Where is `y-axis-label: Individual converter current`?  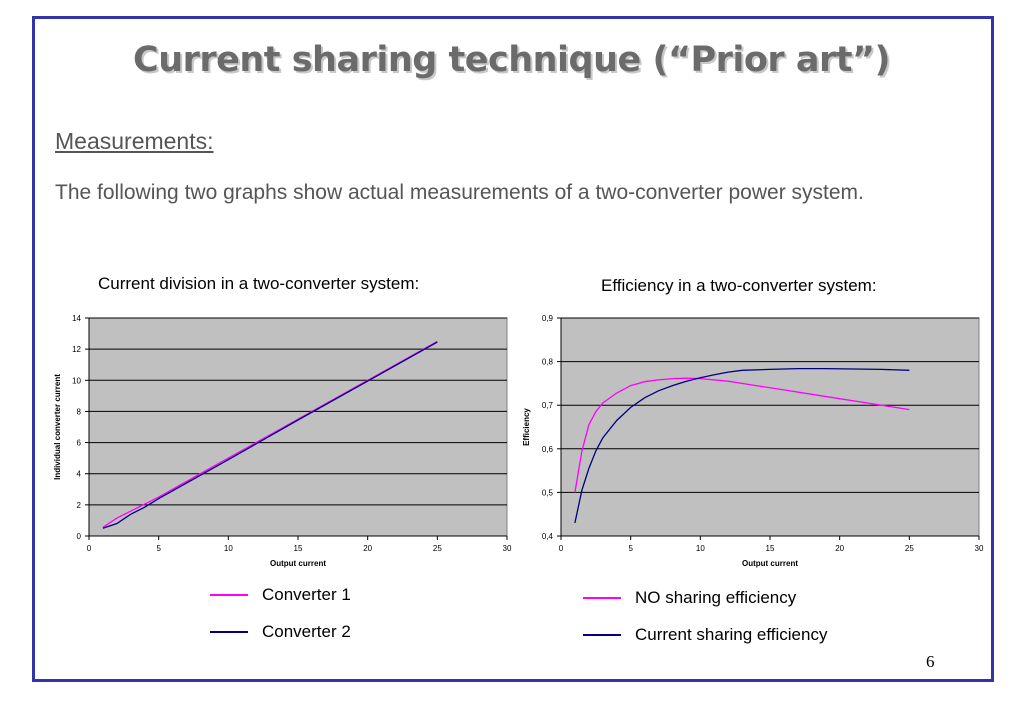 y-axis-label: Individual converter current is located at coordinates (57, 427).